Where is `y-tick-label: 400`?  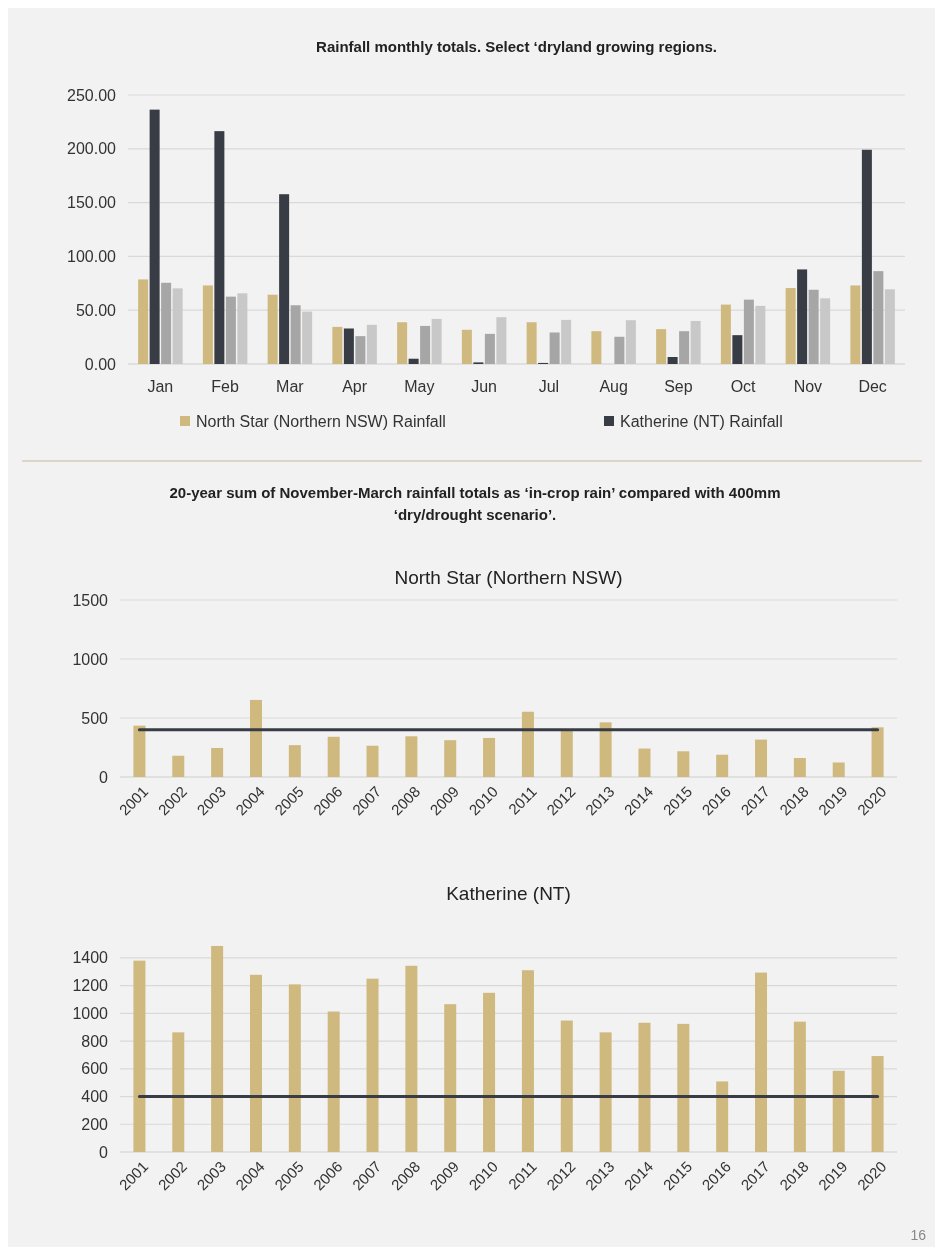 y-tick-label: 400 is located at coordinates (95, 1097).